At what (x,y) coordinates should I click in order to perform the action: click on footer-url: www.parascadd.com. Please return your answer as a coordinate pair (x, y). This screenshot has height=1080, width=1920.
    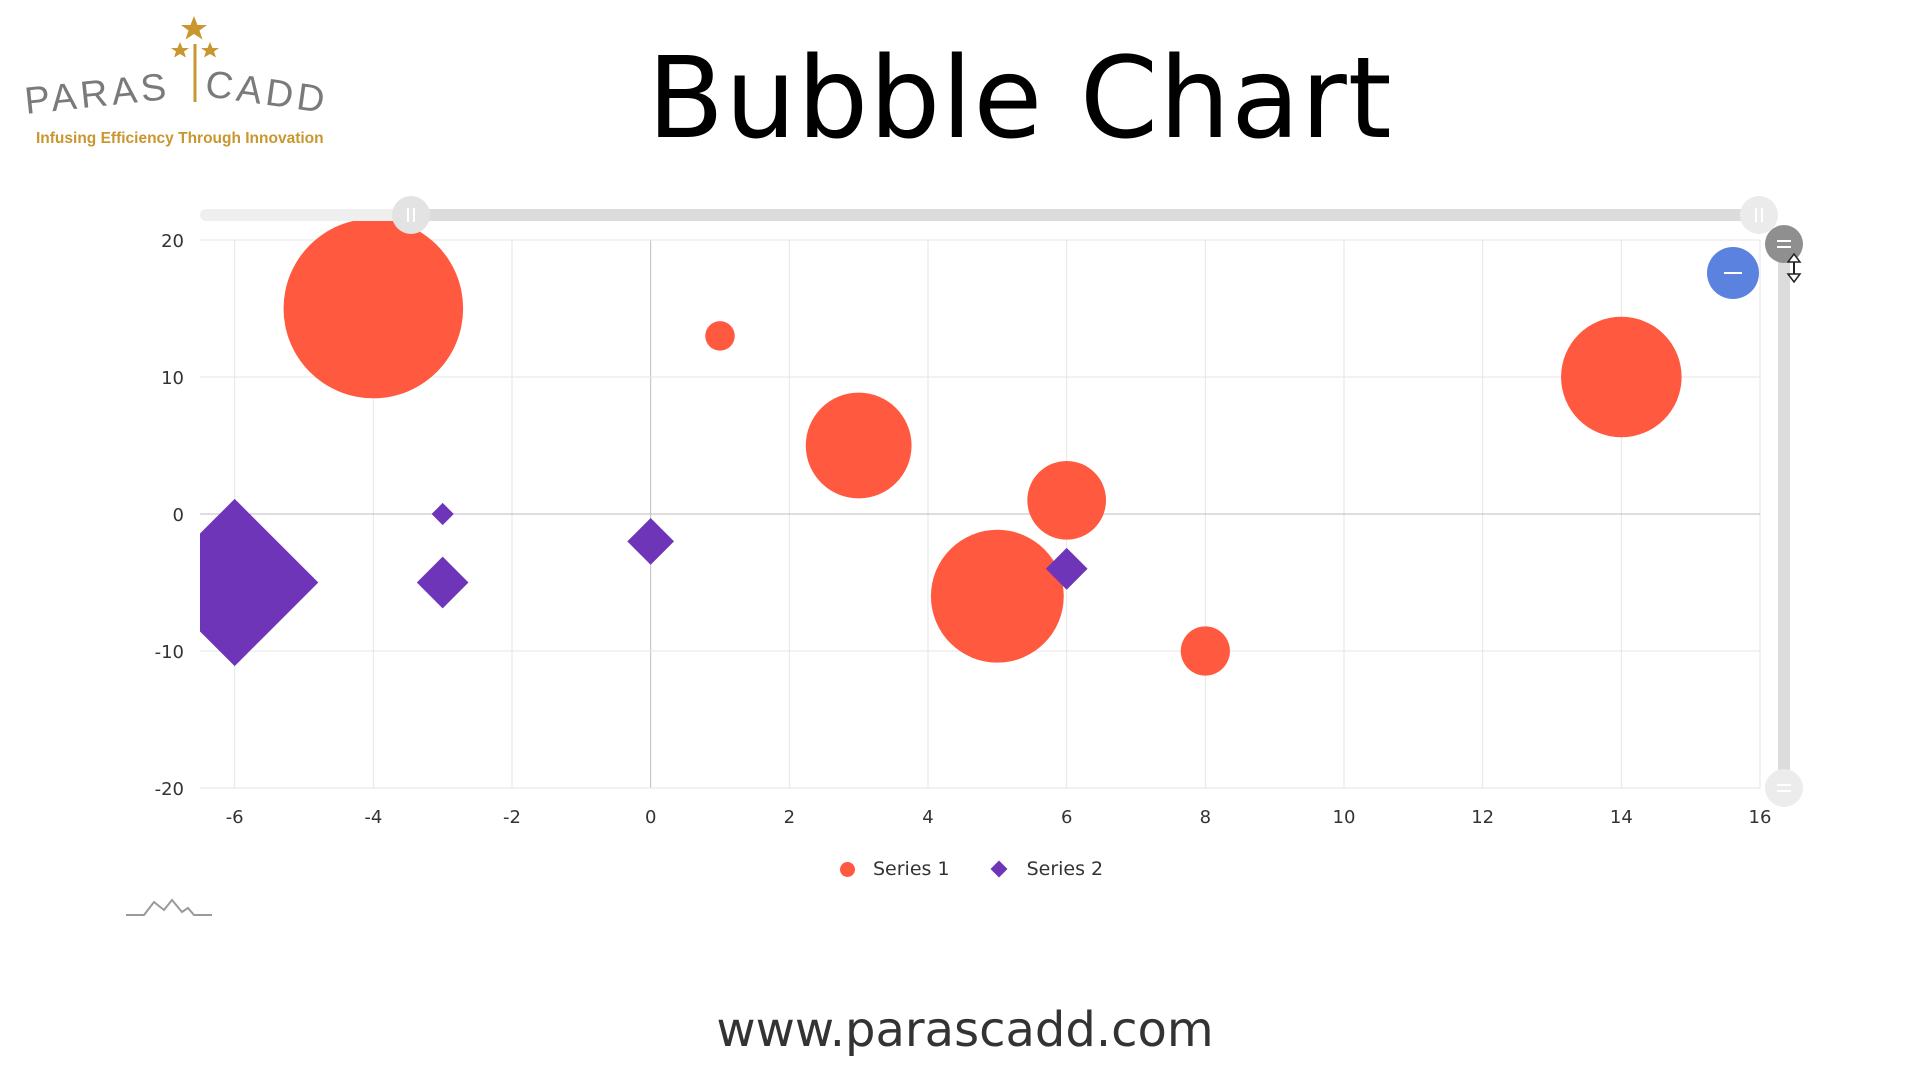
    Looking at the image, I should click on (965, 1030).